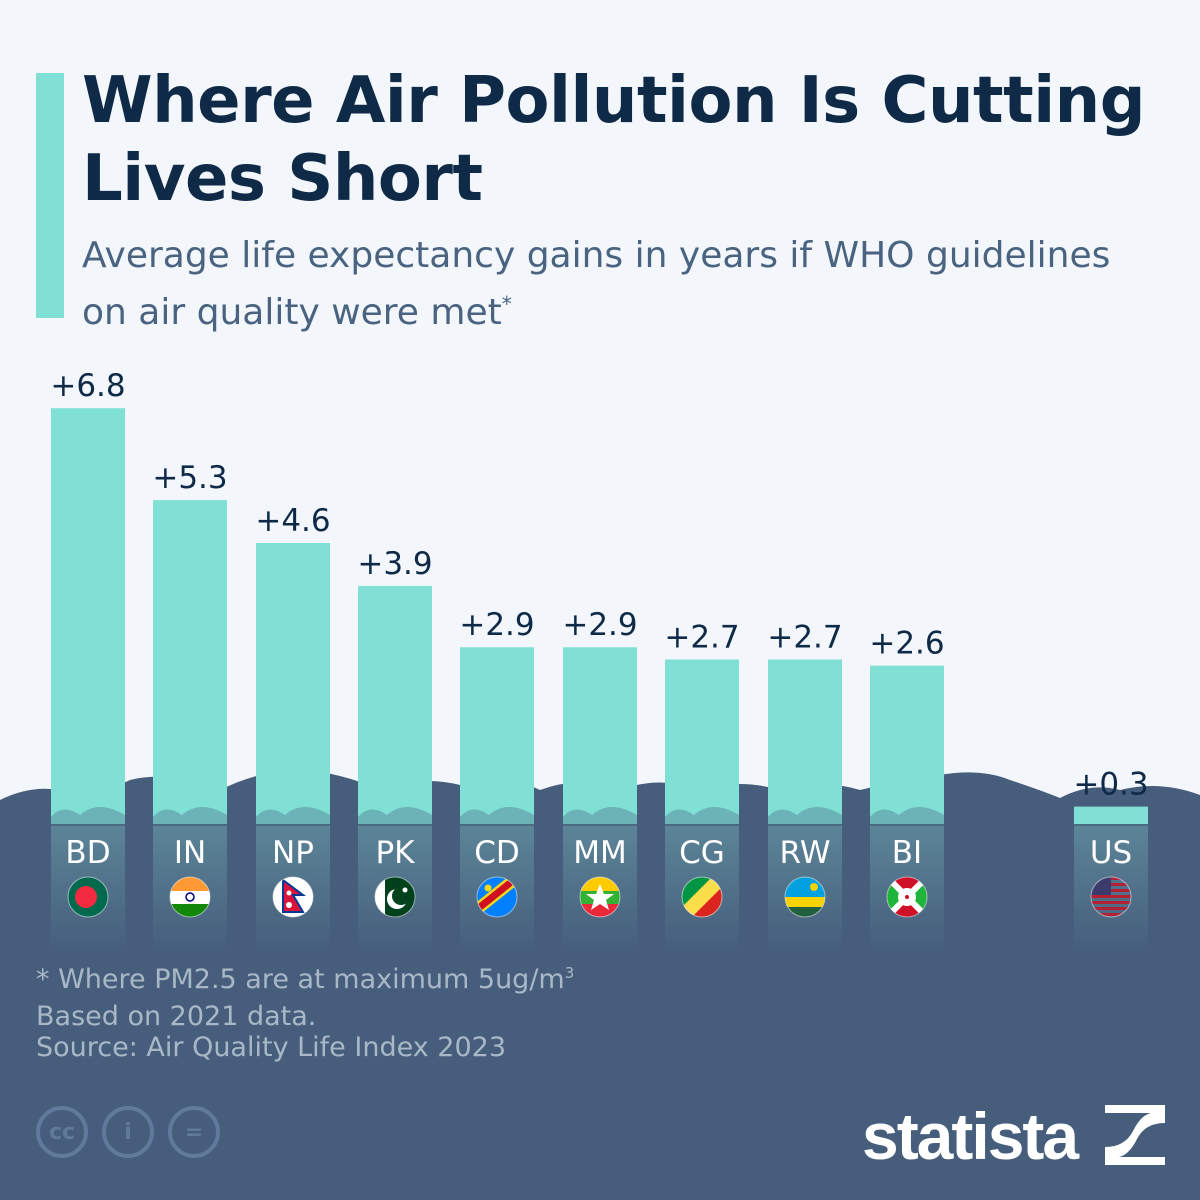 This screenshot has width=1200, height=1200. What do you see at coordinates (1110, 785) in the screenshot?
I see `data-label: +0.3` at bounding box center [1110, 785].